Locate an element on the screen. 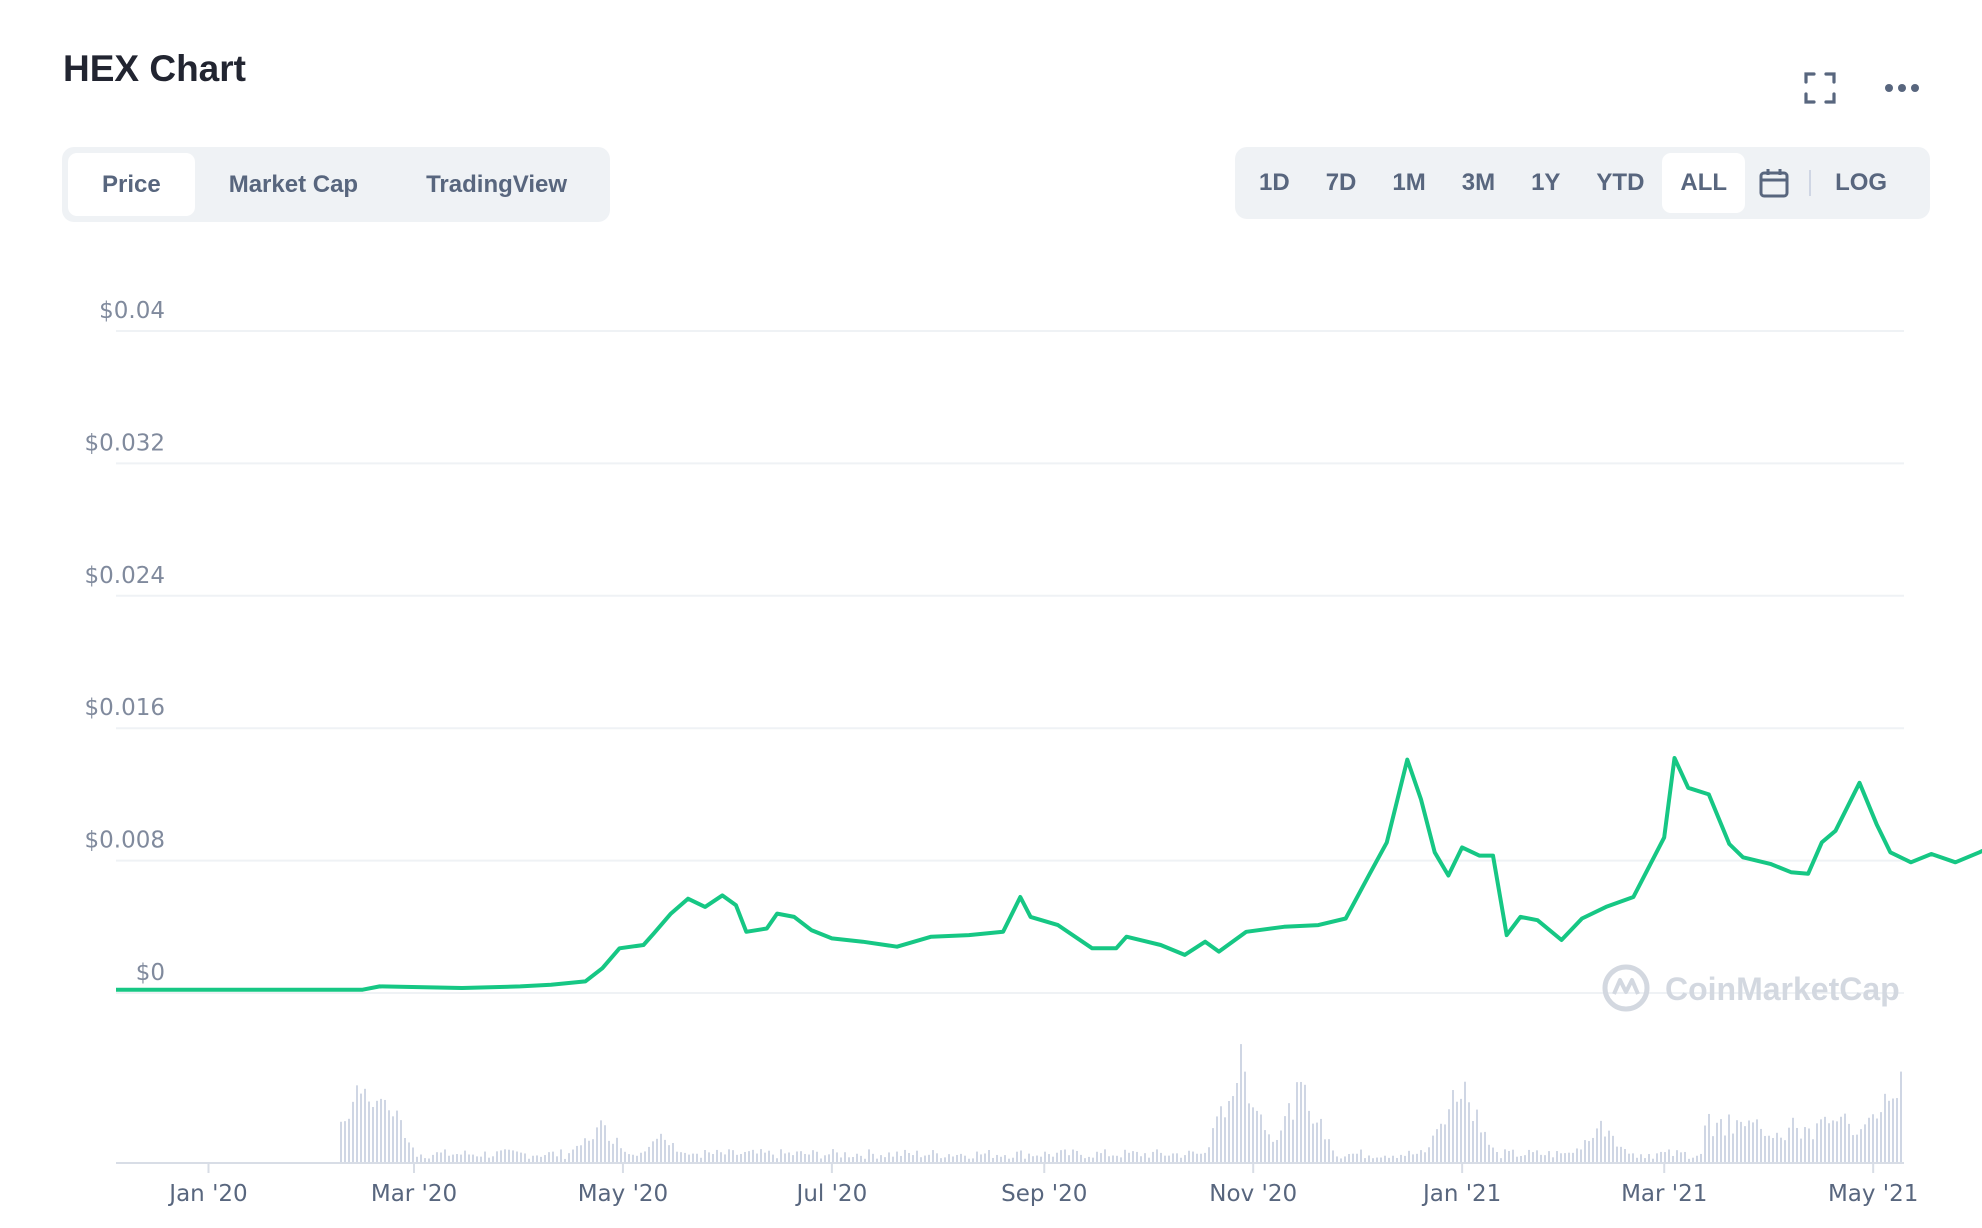 The height and width of the screenshot is (1228, 1982). tab-tradingview: TradingView is located at coordinates (497, 184).